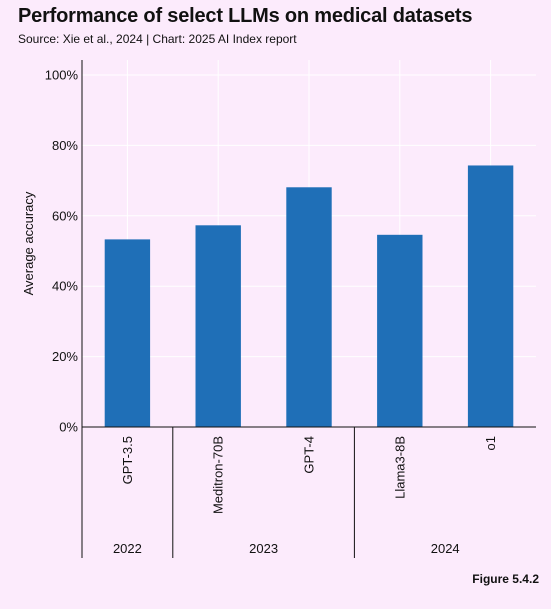 This screenshot has height=609, width=551. Describe the element at coordinates (505, 579) in the screenshot. I see `figure-label: Figure 5.4.2` at that location.